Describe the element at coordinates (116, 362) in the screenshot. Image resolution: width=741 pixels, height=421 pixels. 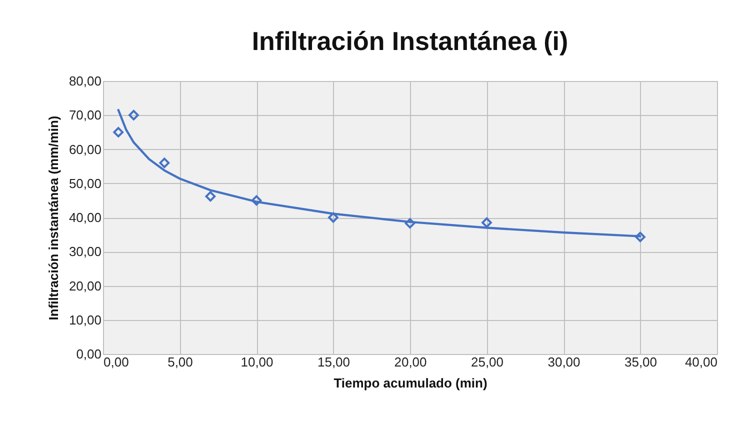
I see `x-tick-label: 0,00` at that location.